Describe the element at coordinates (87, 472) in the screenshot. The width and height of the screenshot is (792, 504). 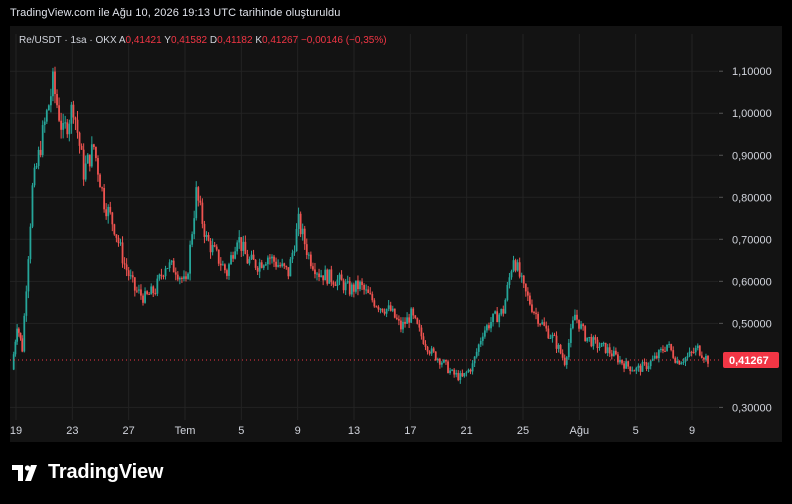
I see `tradingview-brand: TradingView` at that location.